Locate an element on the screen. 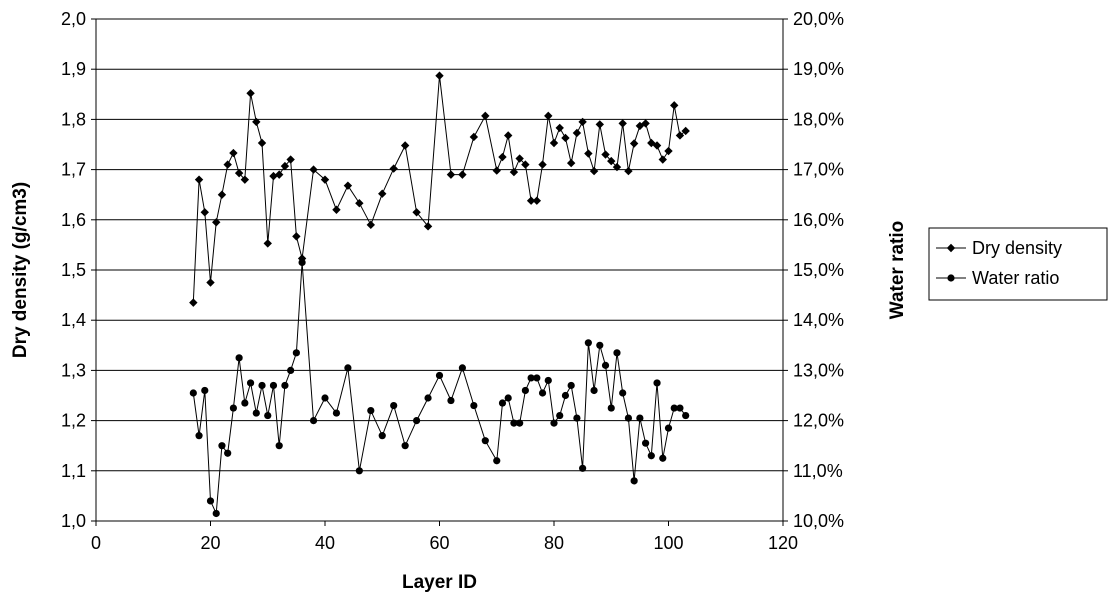 The width and height of the screenshot is (1109, 600). legend-marker-dry-density is located at coordinates (951, 248).